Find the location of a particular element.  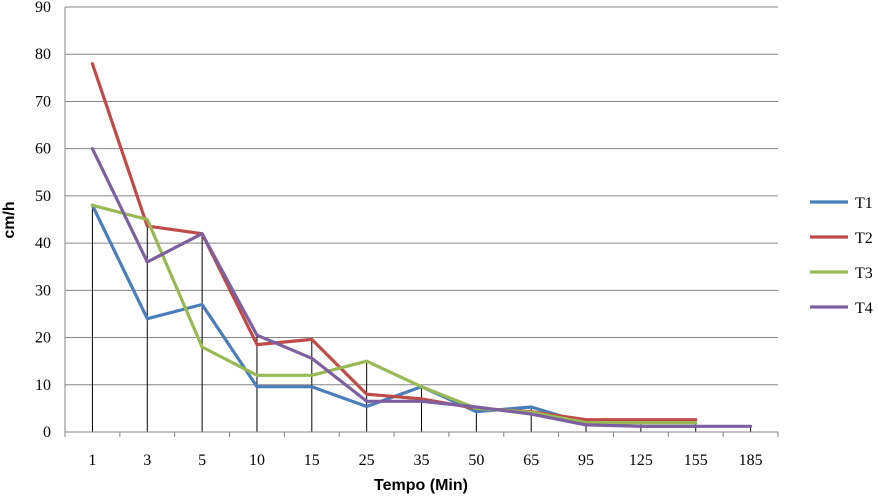

x-tick-label: 125 is located at coordinates (641, 460).